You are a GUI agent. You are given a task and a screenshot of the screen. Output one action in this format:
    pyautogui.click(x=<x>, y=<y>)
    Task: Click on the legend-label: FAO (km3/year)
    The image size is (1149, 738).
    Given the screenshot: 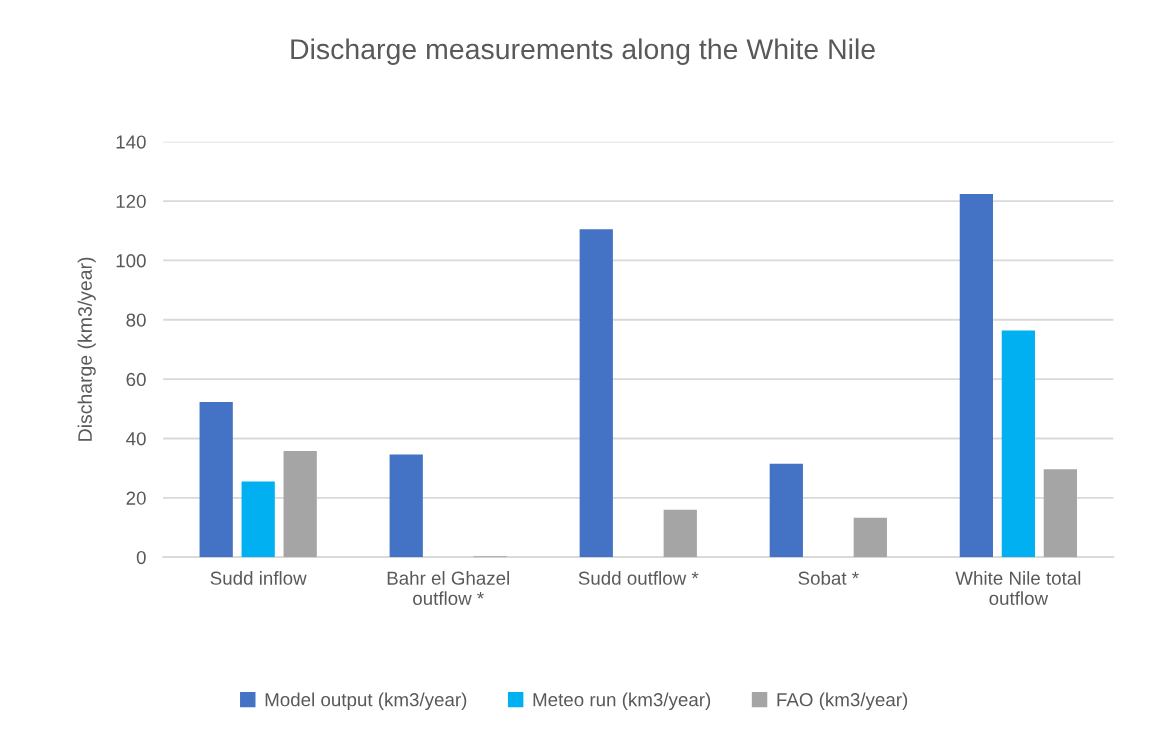 What is the action you would take?
    pyautogui.click(x=842, y=701)
    